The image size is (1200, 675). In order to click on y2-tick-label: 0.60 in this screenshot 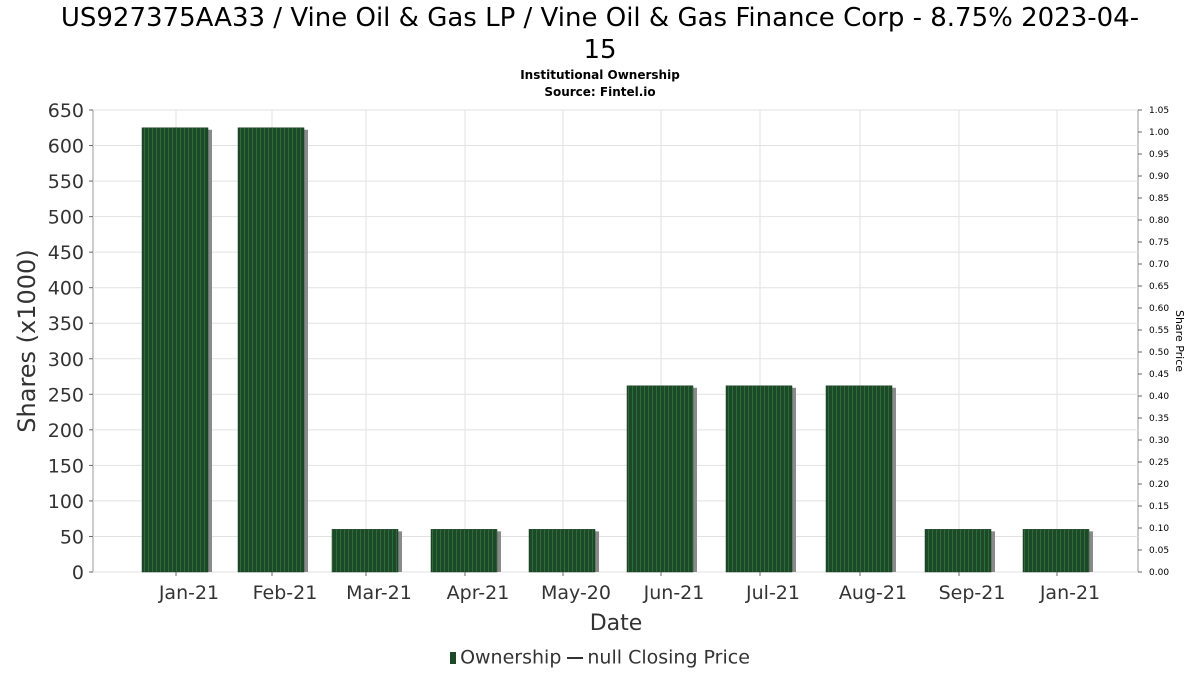, I will do `click(1159, 309)`.